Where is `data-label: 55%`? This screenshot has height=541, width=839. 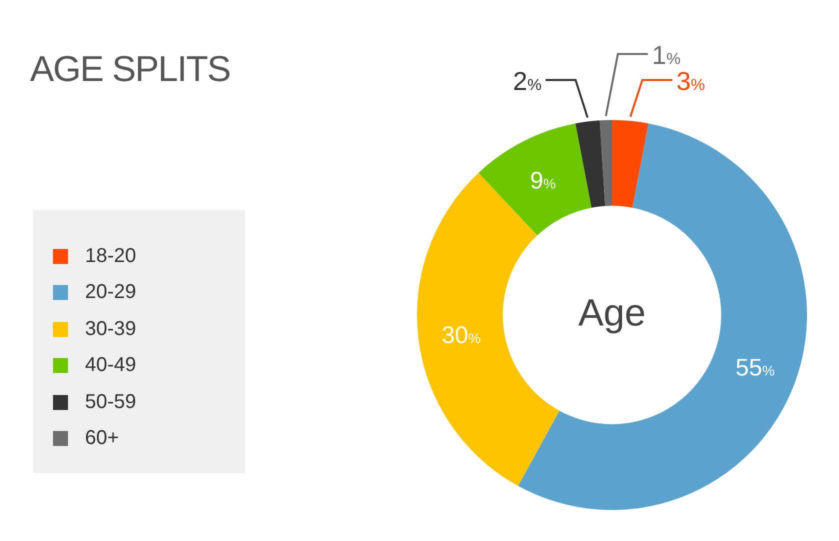
data-label: 55% is located at coordinates (755, 368).